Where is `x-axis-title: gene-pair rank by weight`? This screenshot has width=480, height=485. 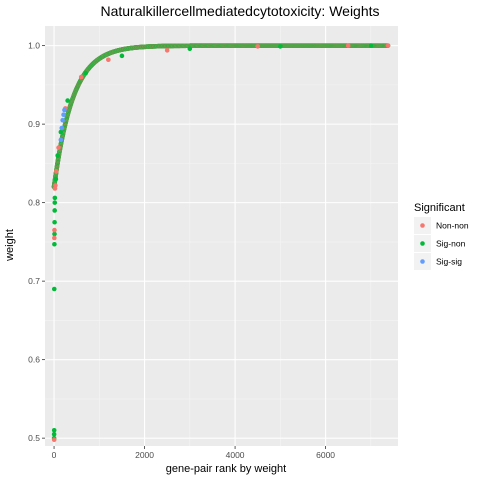
x-axis-title: gene-pair rank by weight is located at coordinates (226, 469).